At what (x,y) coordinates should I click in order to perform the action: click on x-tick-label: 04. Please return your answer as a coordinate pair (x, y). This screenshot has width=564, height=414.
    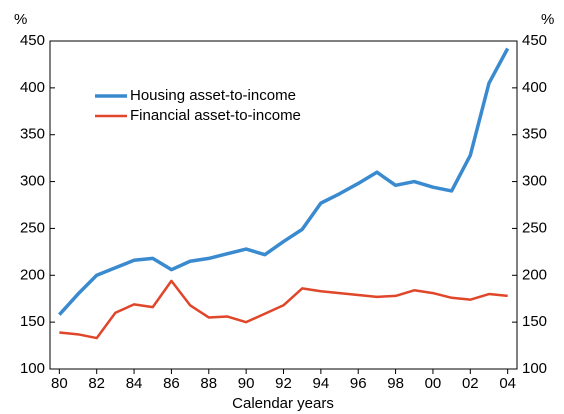
    Looking at the image, I should click on (507, 383).